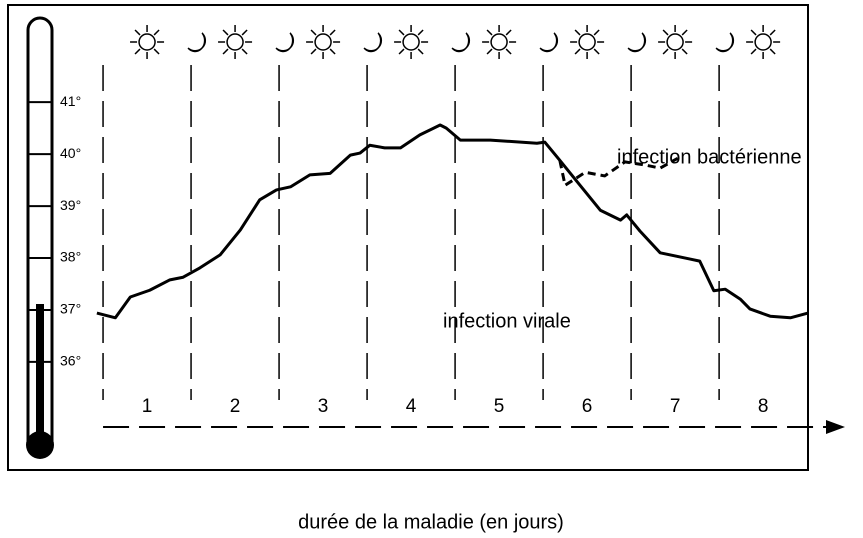 Image resolution: width=863 pixels, height=538 pixels. Describe the element at coordinates (835, 427) in the screenshot. I see `x-axis-arrow` at that location.